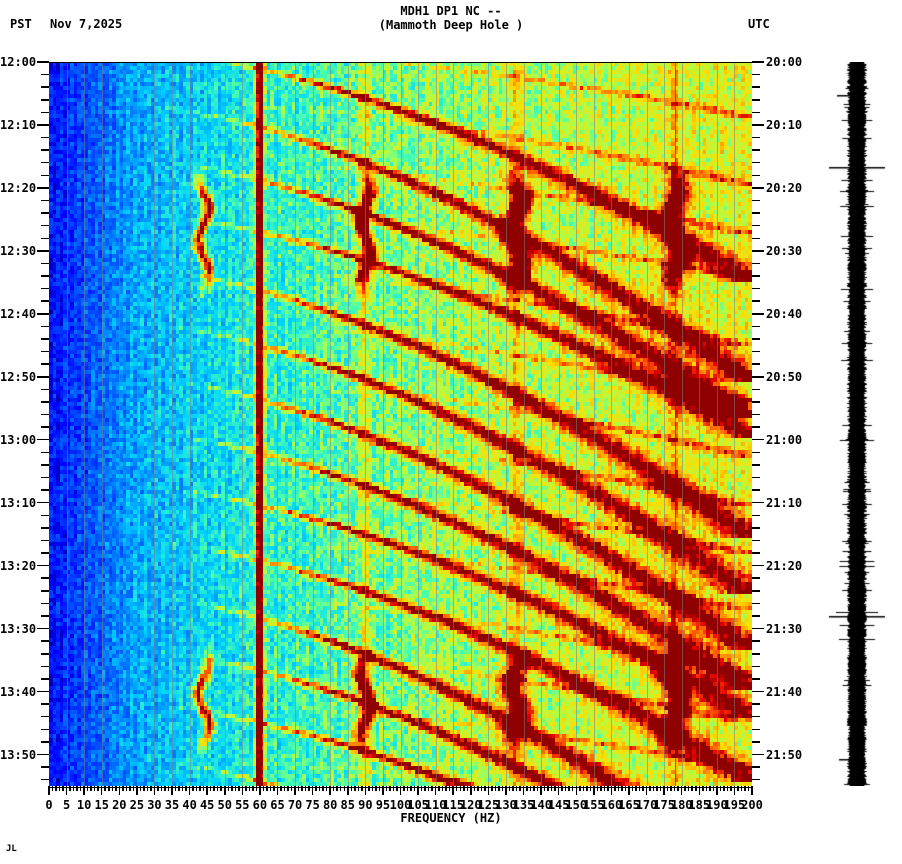  Describe the element at coordinates (558, 805) in the screenshot. I see `freq-label: 145` at that location.